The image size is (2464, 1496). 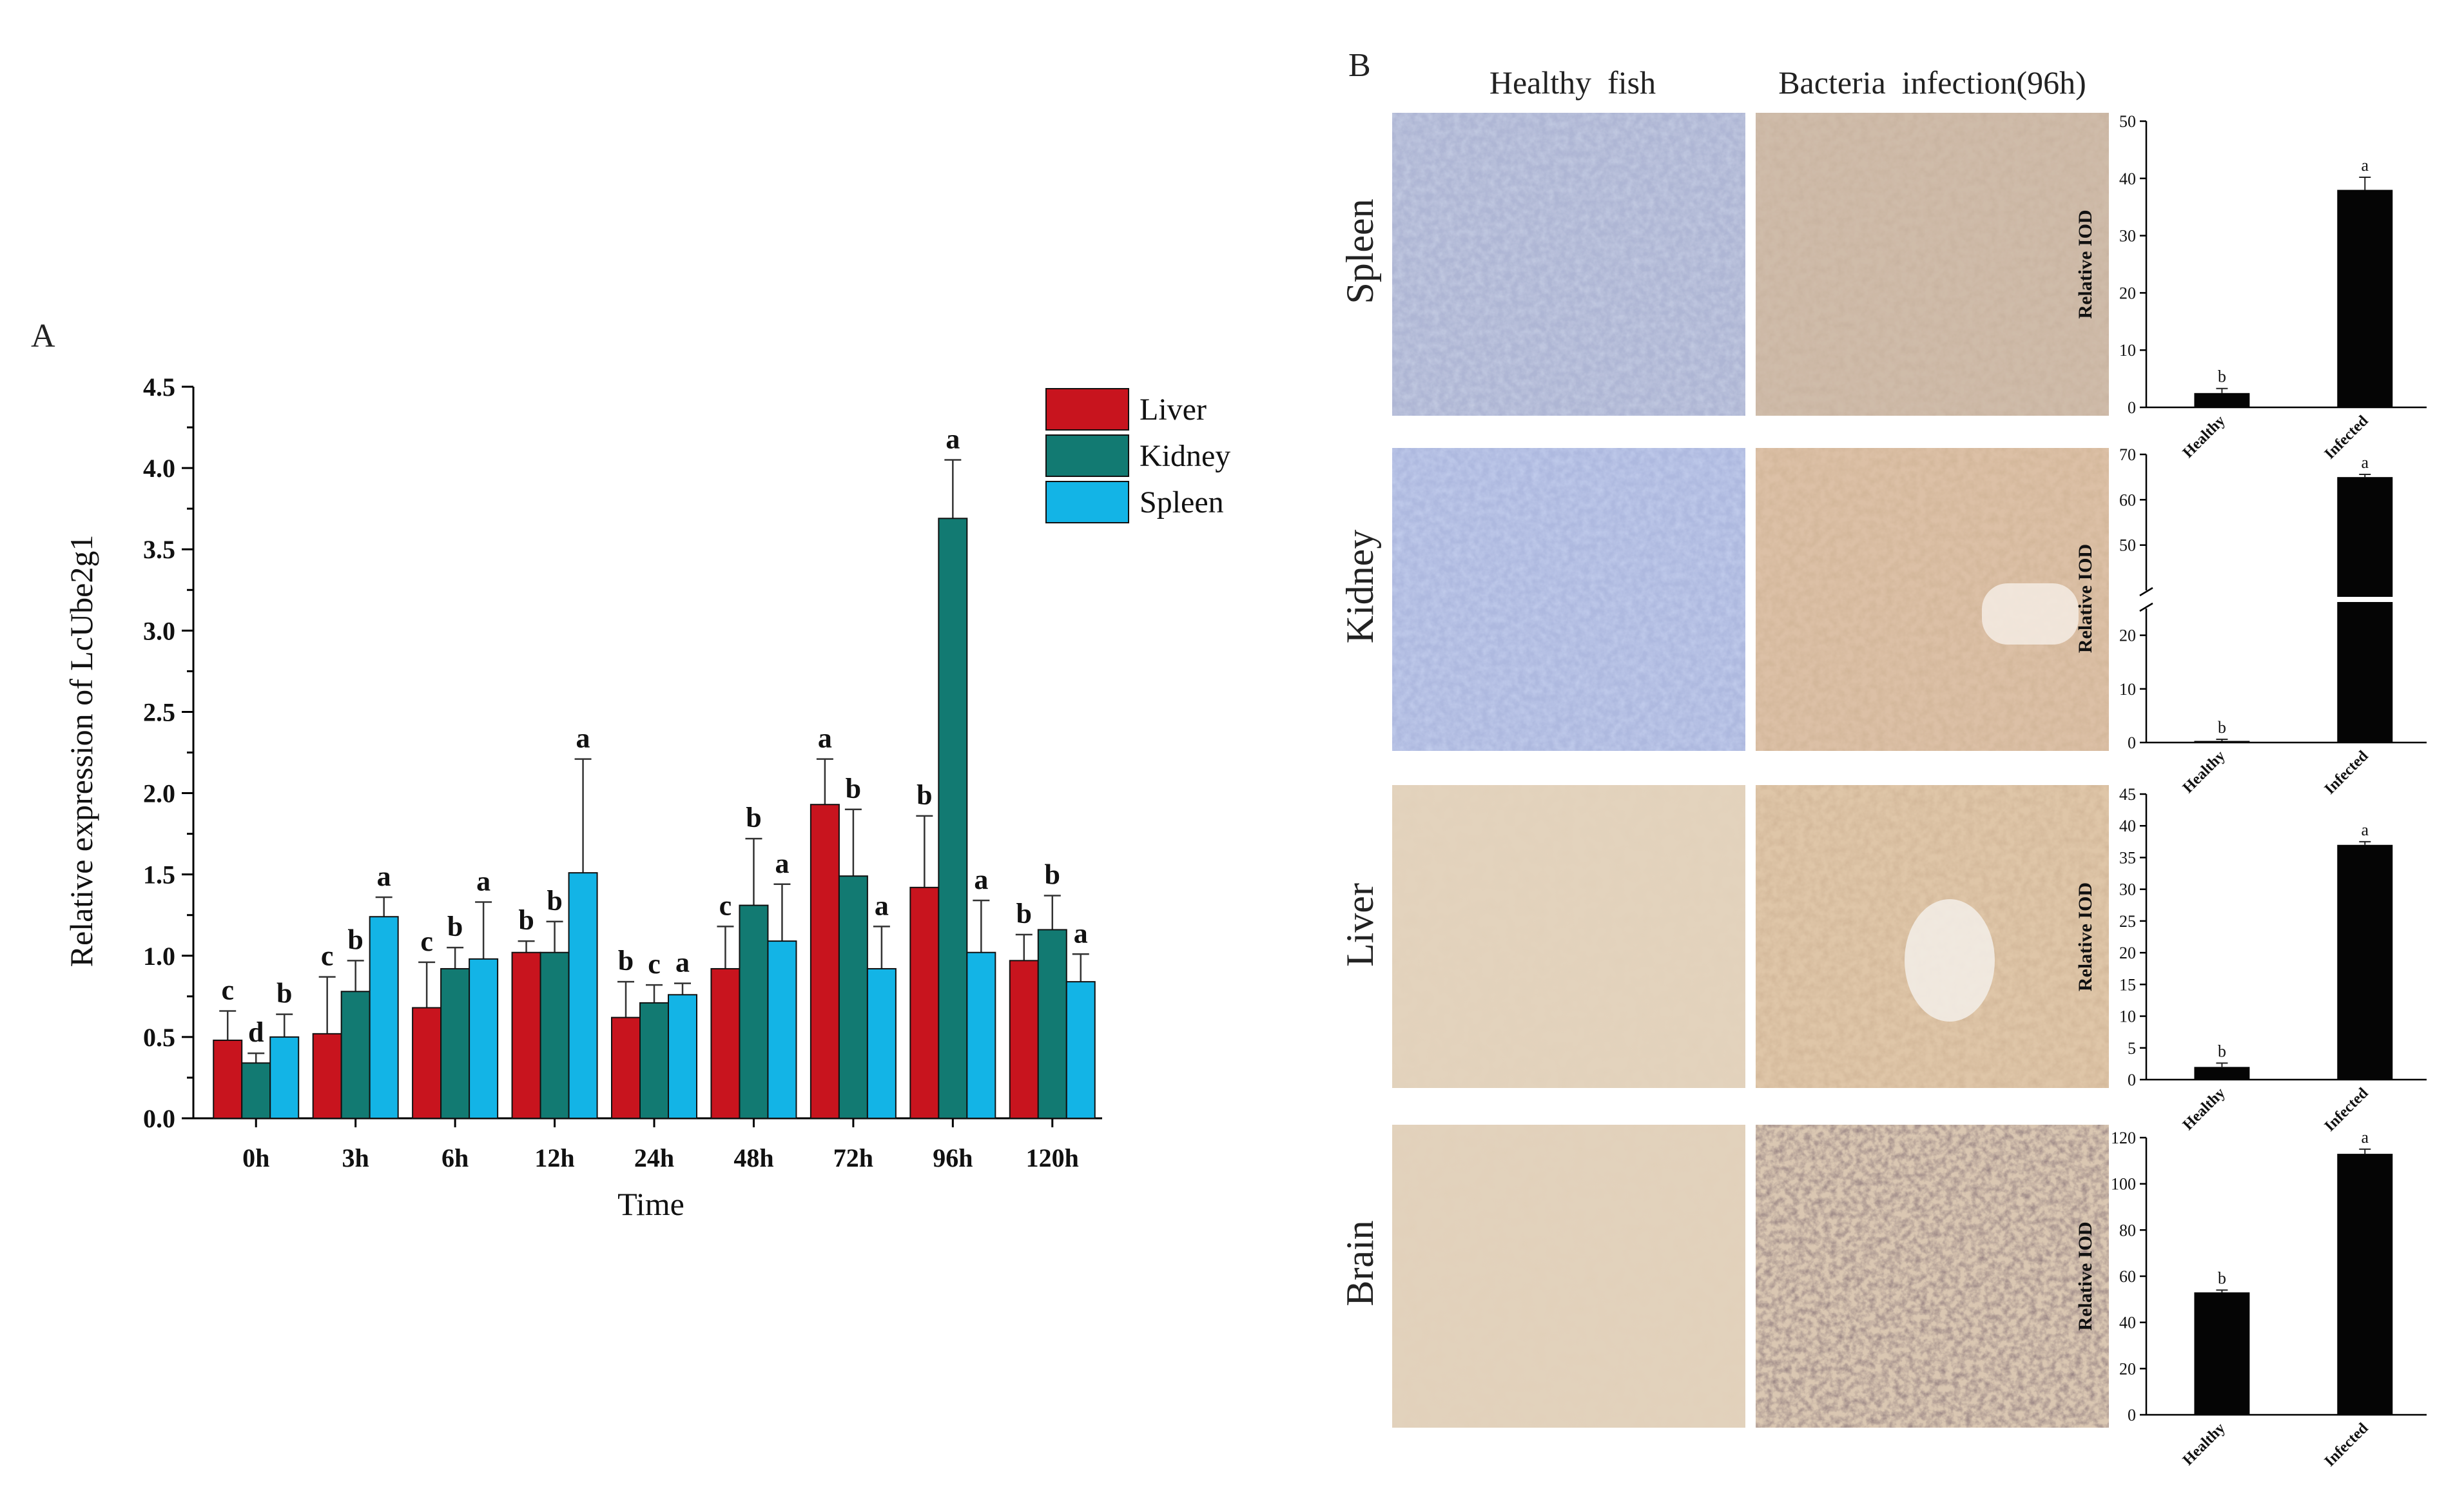 I want to click on x-tick-label: 96h, so click(x=953, y=1157).